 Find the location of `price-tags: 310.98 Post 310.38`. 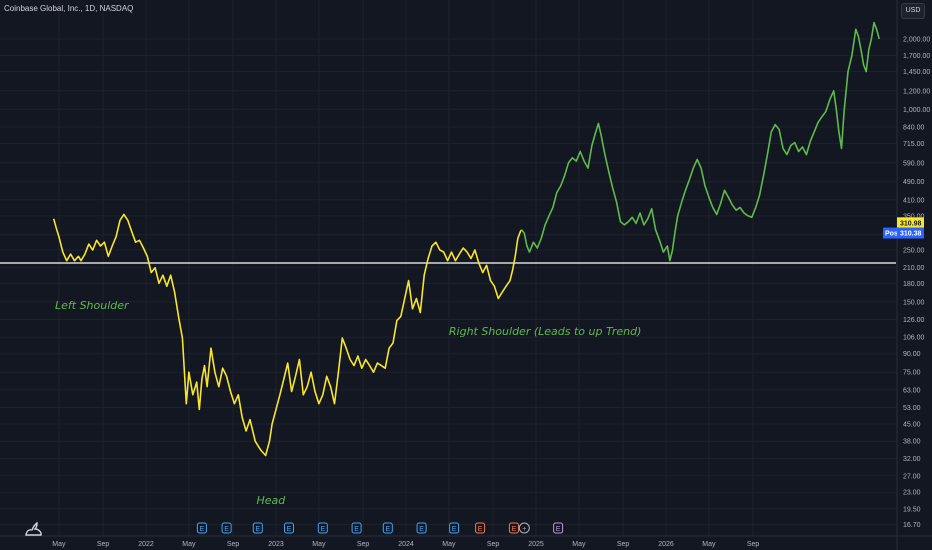

price-tags: 310.98 Post 310.38 is located at coordinates (903, 228).